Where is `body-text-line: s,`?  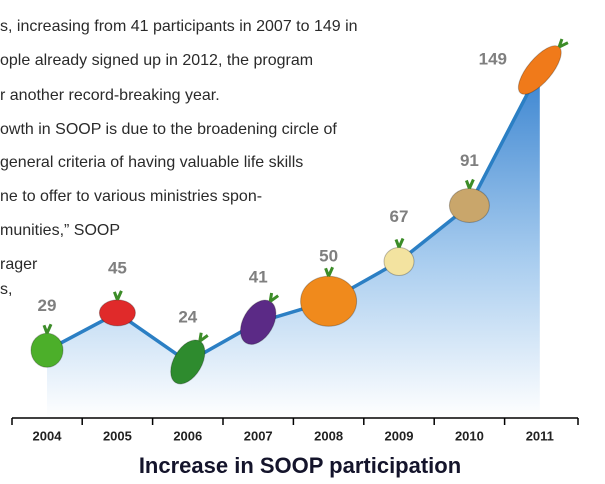 body-text-line: s, is located at coordinates (6, 289).